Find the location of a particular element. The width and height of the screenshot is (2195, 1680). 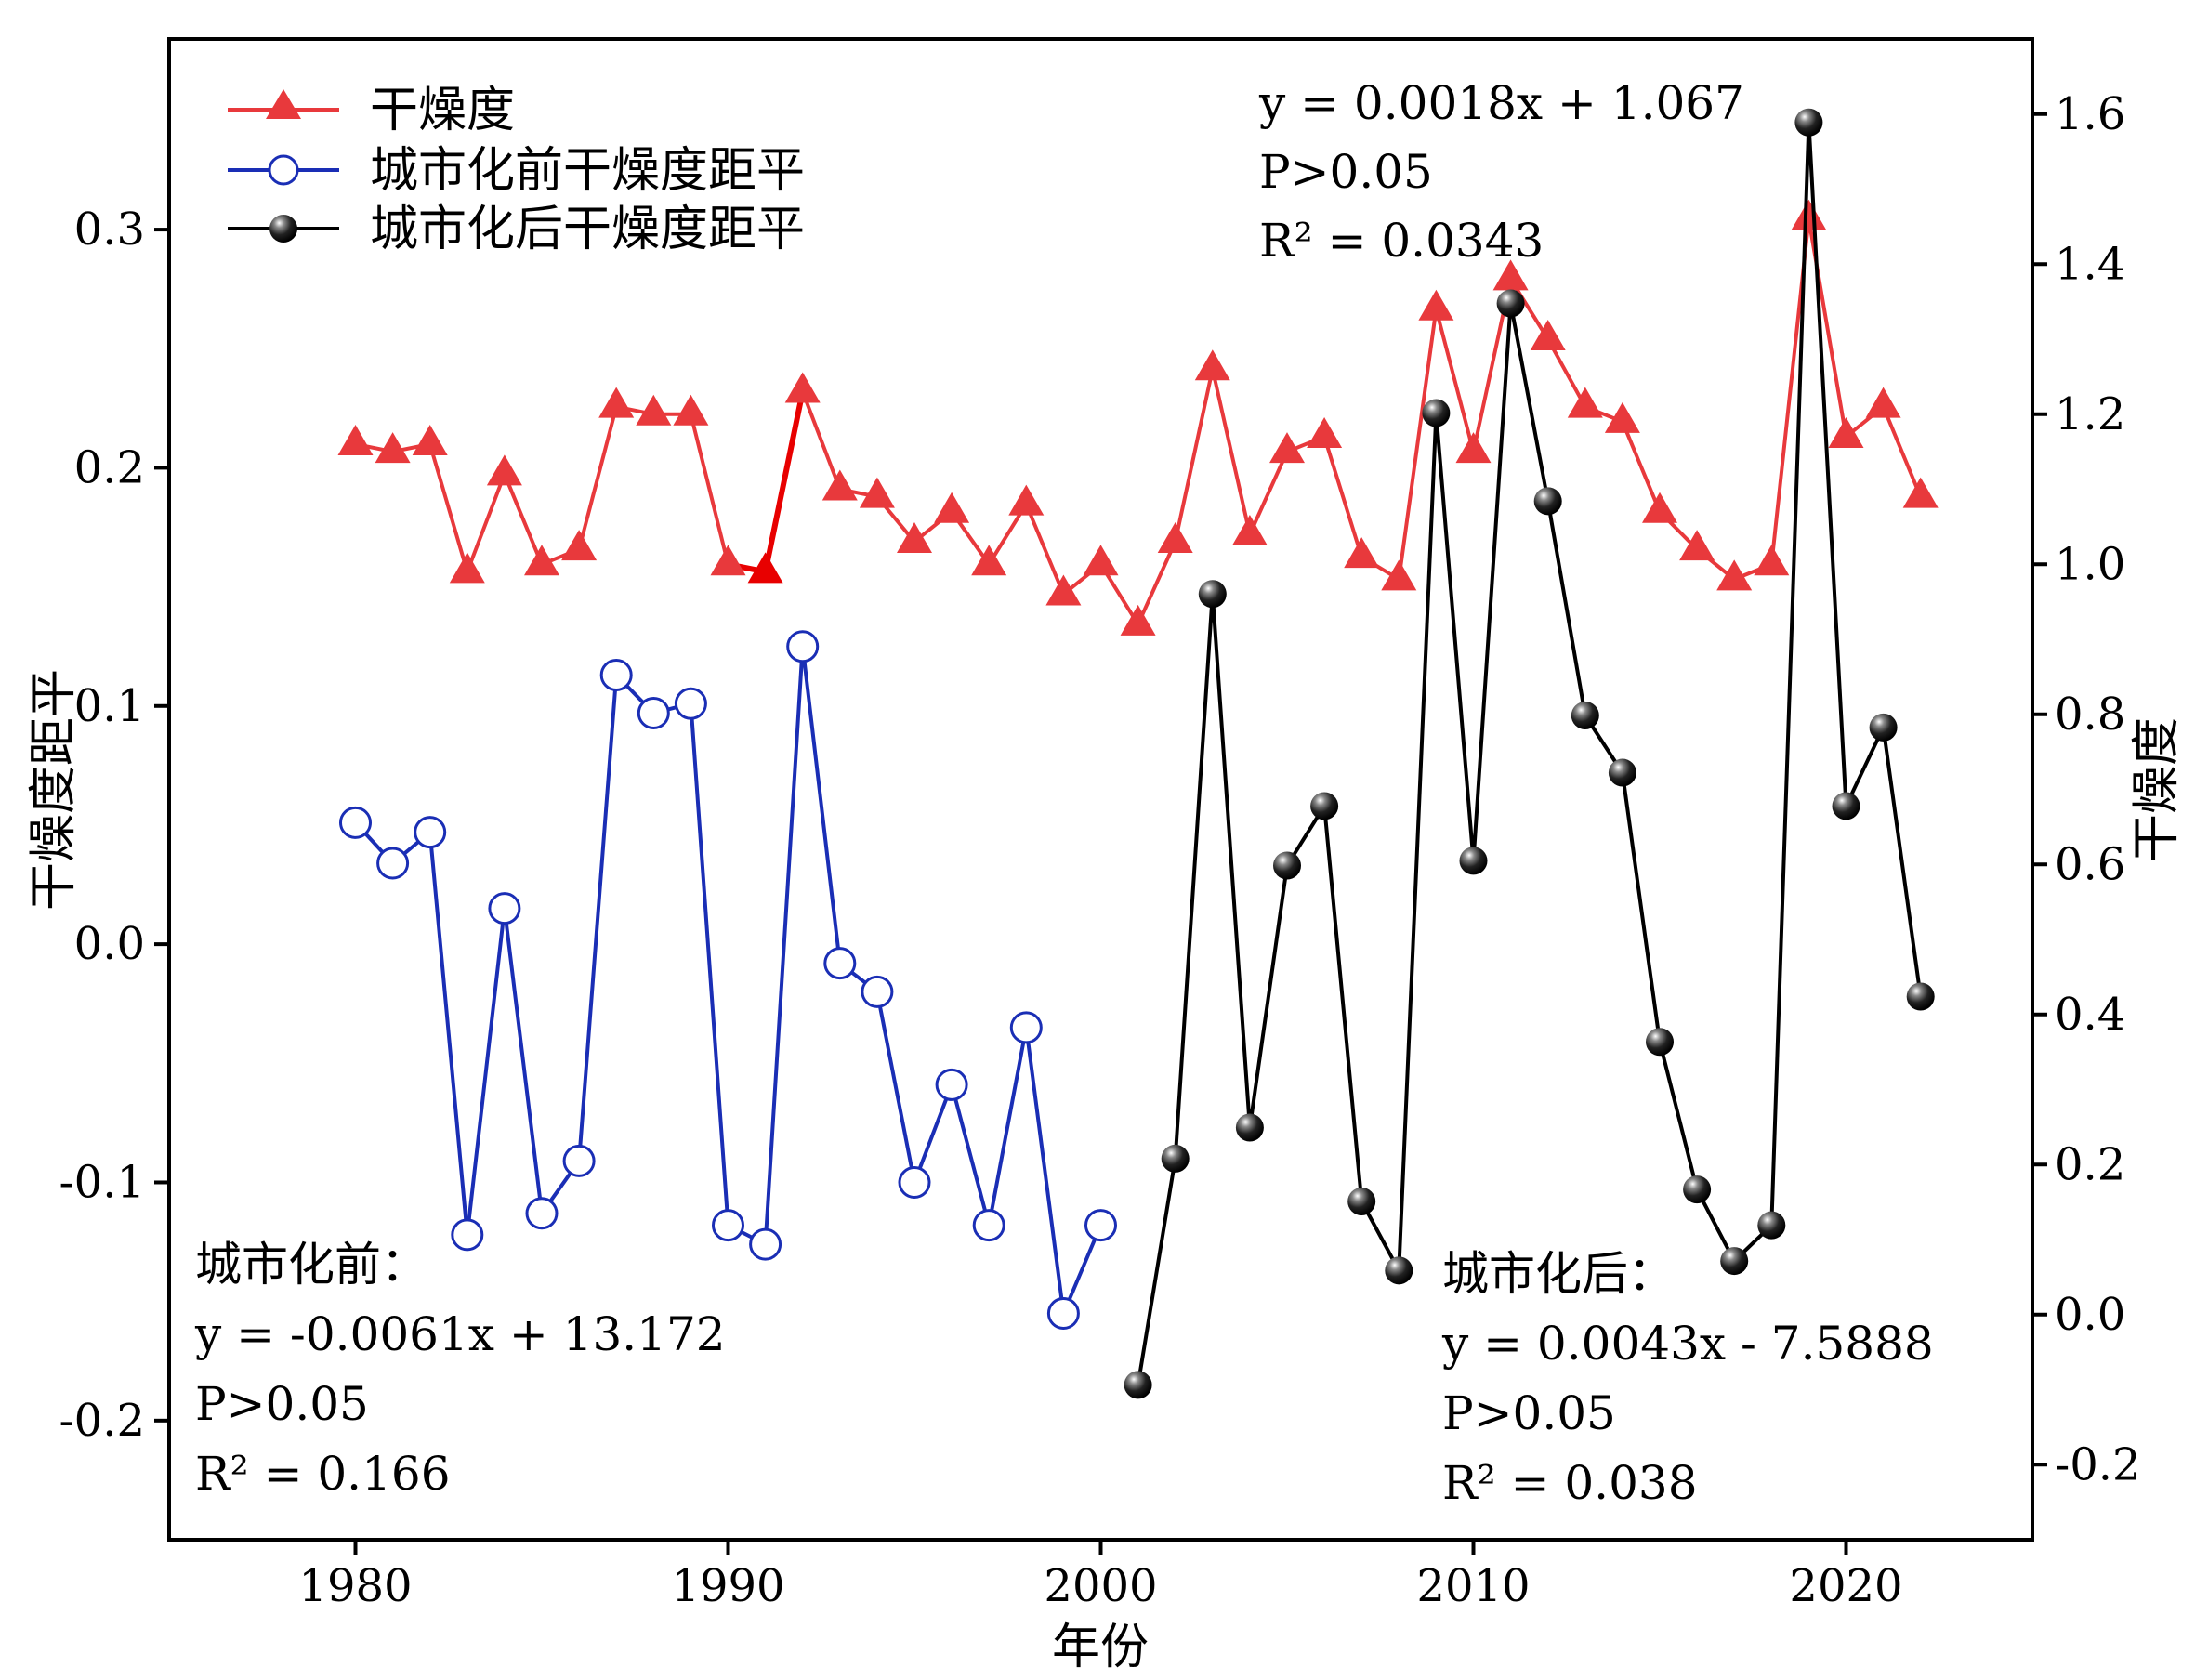

legend-item-before: 城市化前干燥度距平 is located at coordinates (516, 171).